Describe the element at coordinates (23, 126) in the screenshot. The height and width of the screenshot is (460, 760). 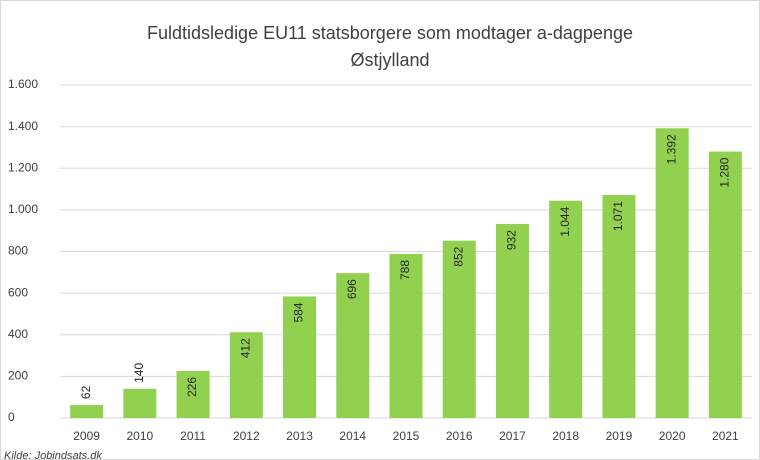
I see `y-tick-label: 1.400` at that location.